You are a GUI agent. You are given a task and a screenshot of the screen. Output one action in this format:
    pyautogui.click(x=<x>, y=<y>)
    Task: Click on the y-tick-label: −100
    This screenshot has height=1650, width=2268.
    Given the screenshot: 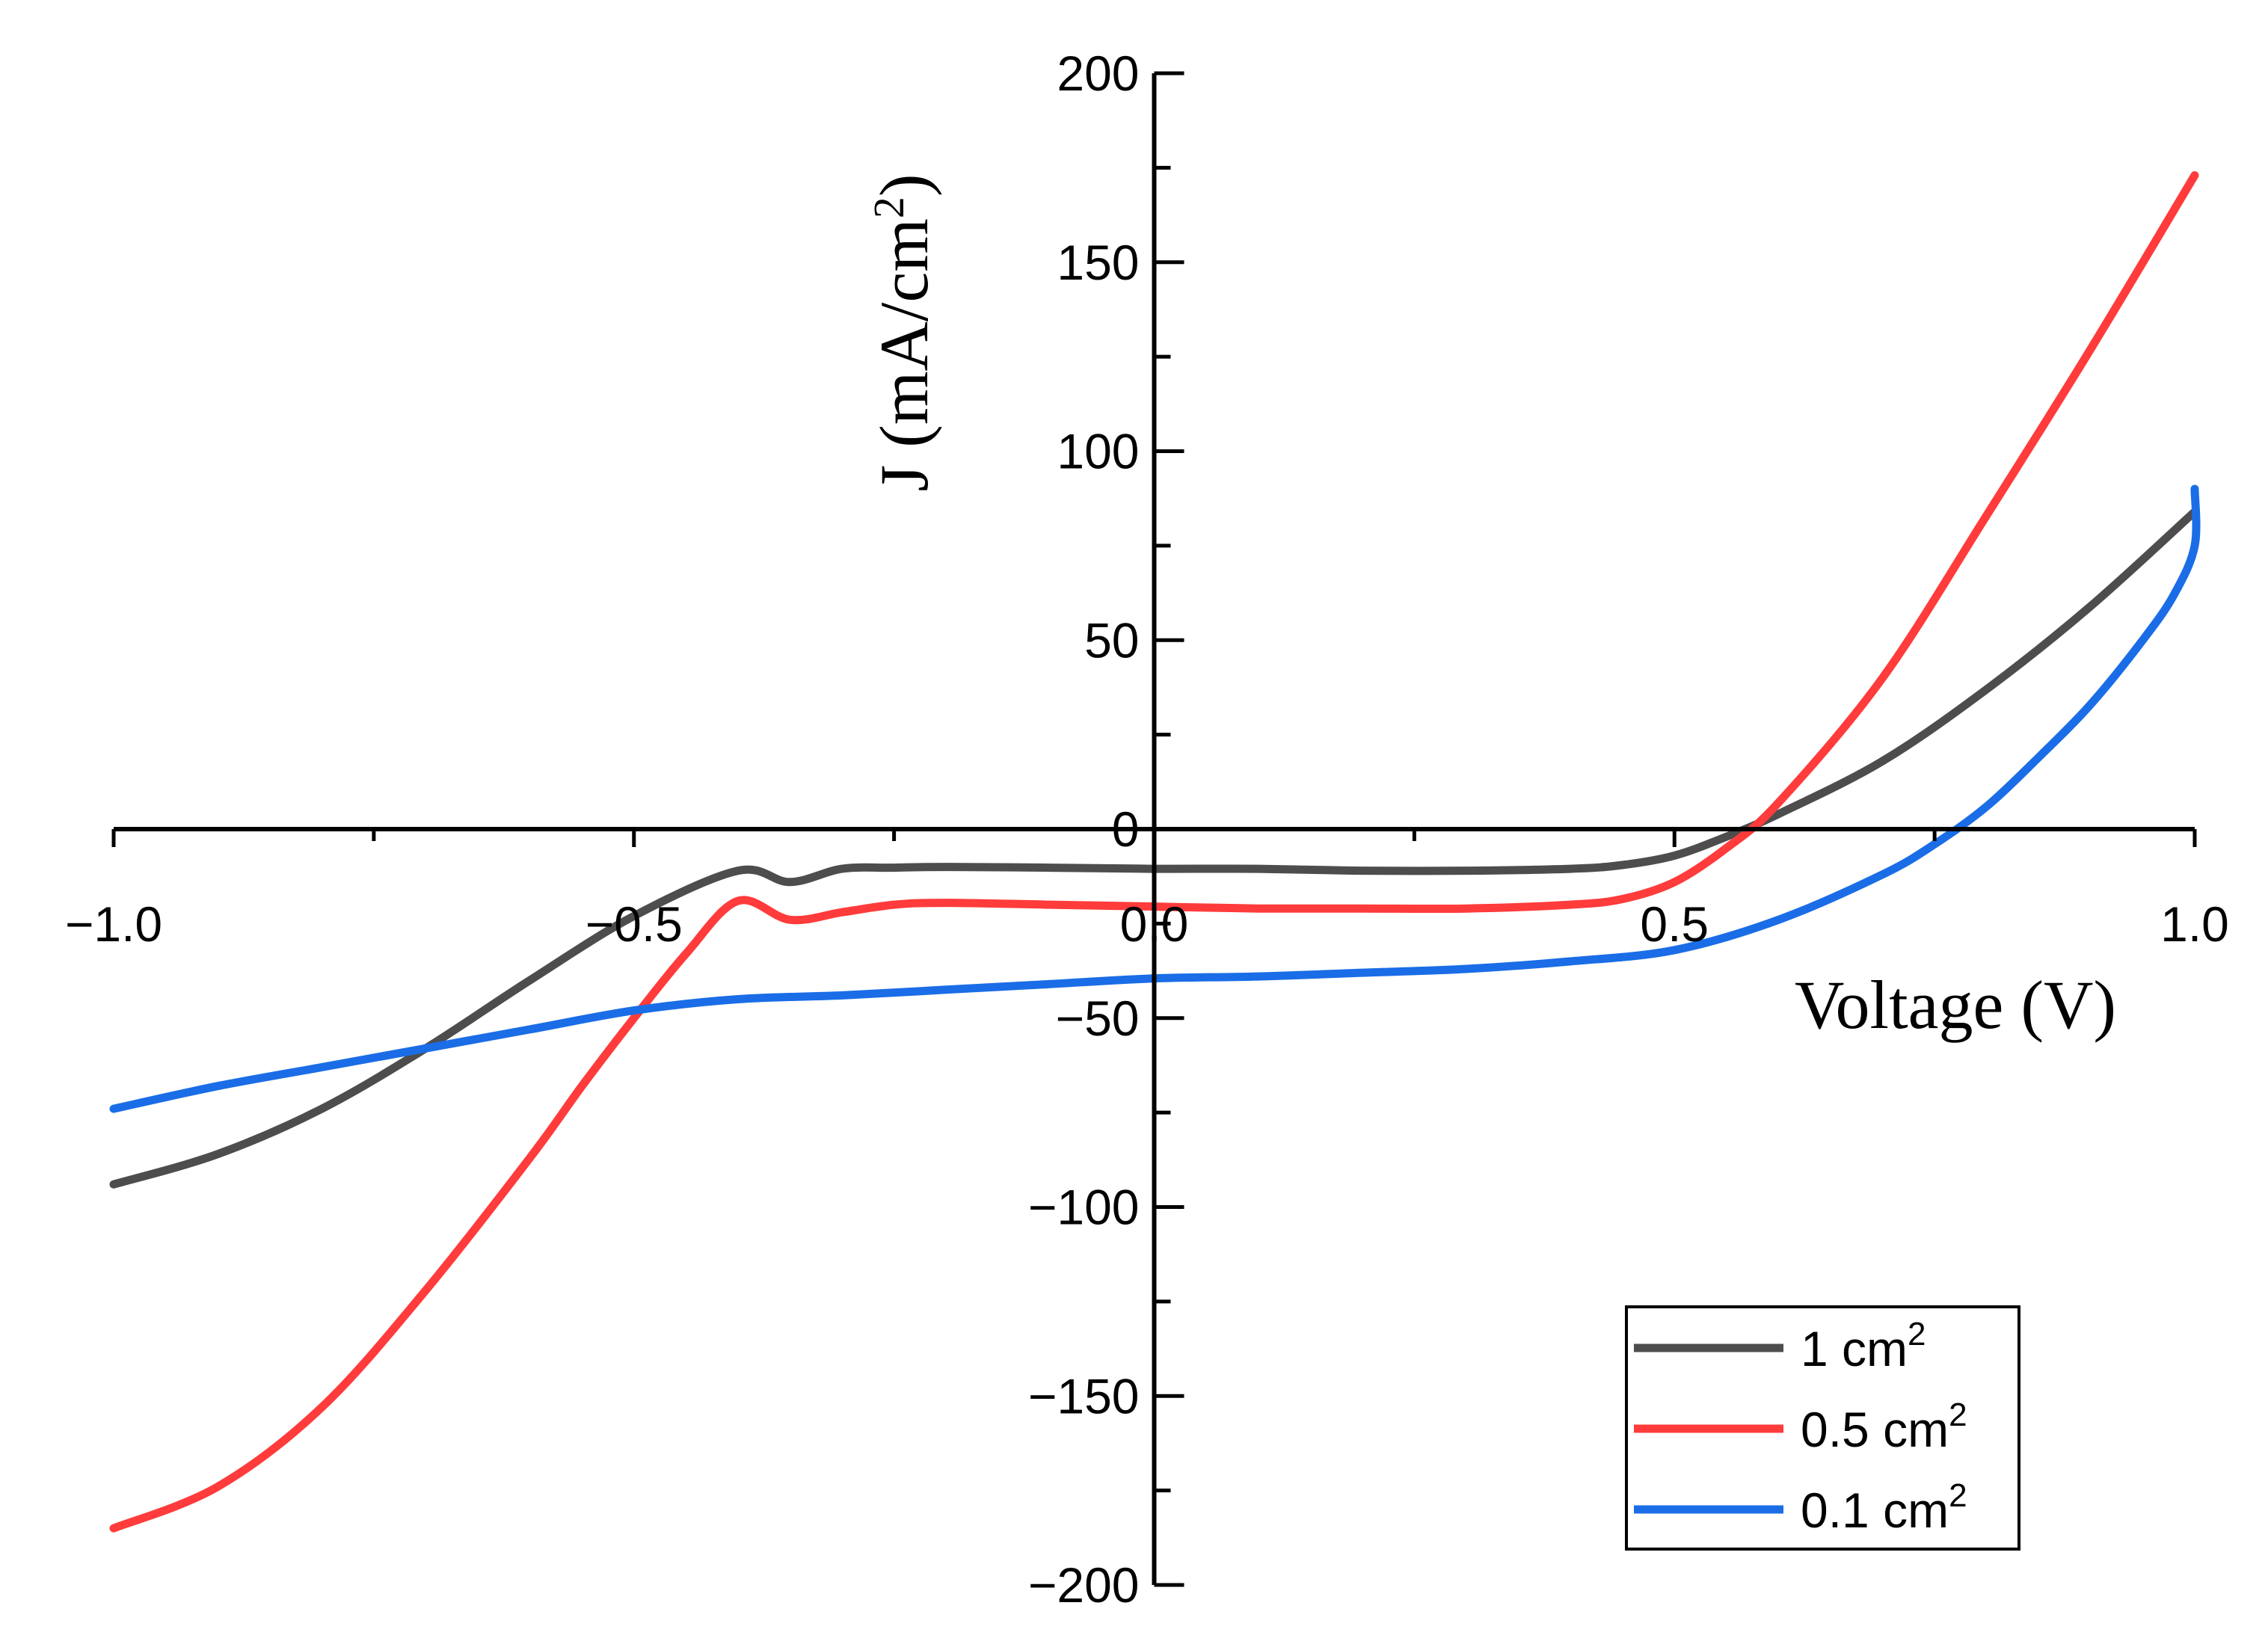 What is the action you would take?
    pyautogui.click(x=1084, y=1207)
    